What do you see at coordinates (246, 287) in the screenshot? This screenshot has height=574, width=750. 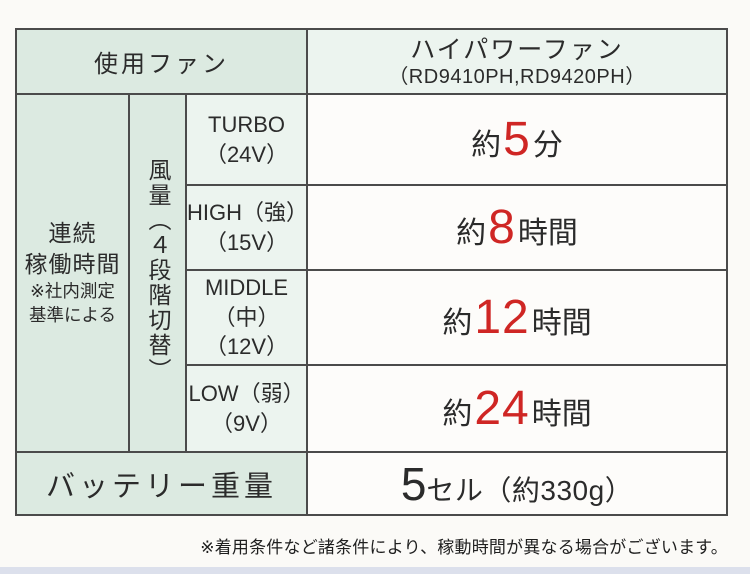 I see `mode-middle-name: MIDDLE` at bounding box center [246, 287].